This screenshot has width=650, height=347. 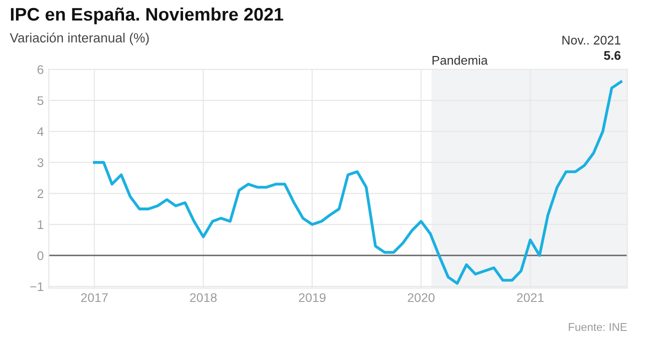 What do you see at coordinates (597, 327) in the screenshot?
I see `source-note: Fuente: INE` at bounding box center [597, 327].